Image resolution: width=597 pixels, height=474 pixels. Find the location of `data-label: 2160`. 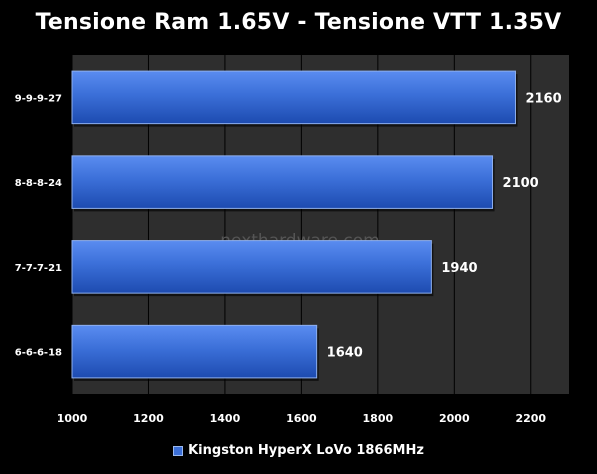

data-label: 2160 is located at coordinates (543, 98).